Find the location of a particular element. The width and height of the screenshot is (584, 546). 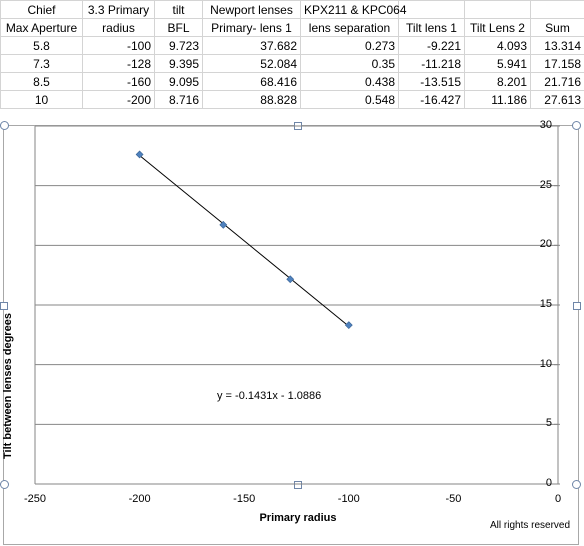

cell: 9.723 is located at coordinates (178, 45).